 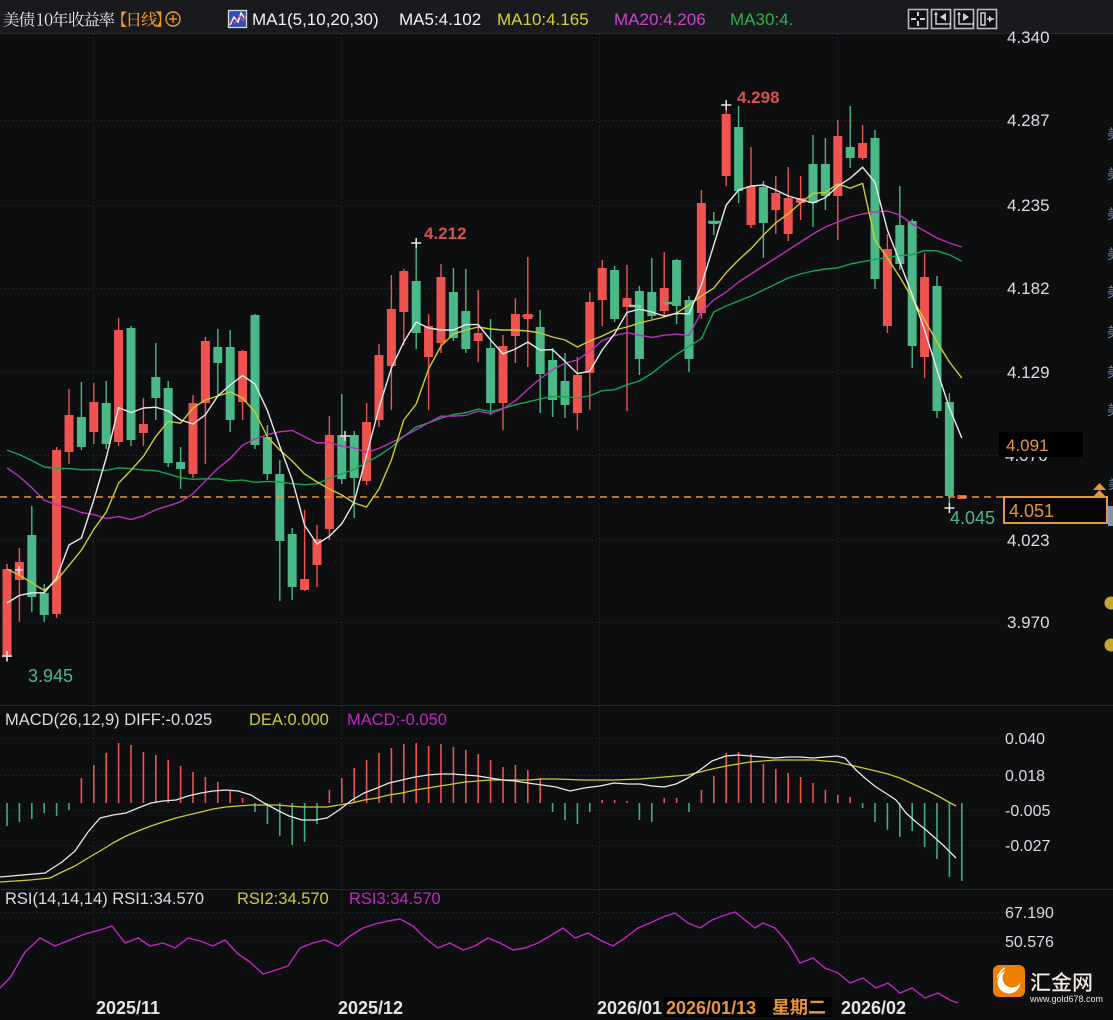 What do you see at coordinates (1028, 120) in the screenshot?
I see `svg-text: 4.287` at bounding box center [1028, 120].